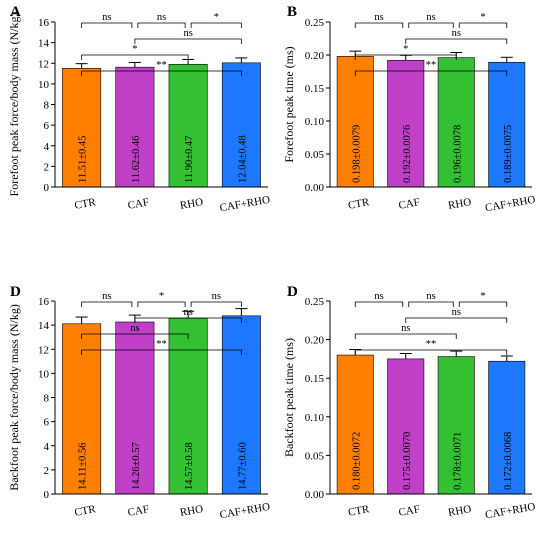  Describe the element at coordinates (136, 159) in the screenshot. I see `bar-value-label: 11.62±0.46` at that location.